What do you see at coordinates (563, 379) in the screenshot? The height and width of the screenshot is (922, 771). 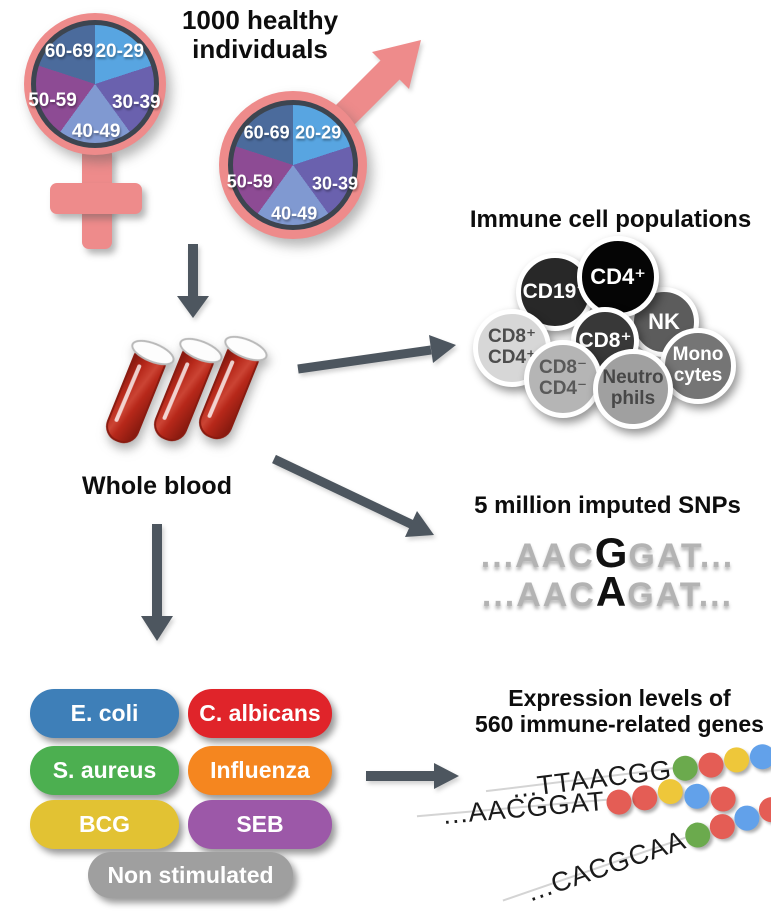 I see `cell-cd8neg-cd4neg: CD8⁻ CD4⁻` at bounding box center [563, 379].